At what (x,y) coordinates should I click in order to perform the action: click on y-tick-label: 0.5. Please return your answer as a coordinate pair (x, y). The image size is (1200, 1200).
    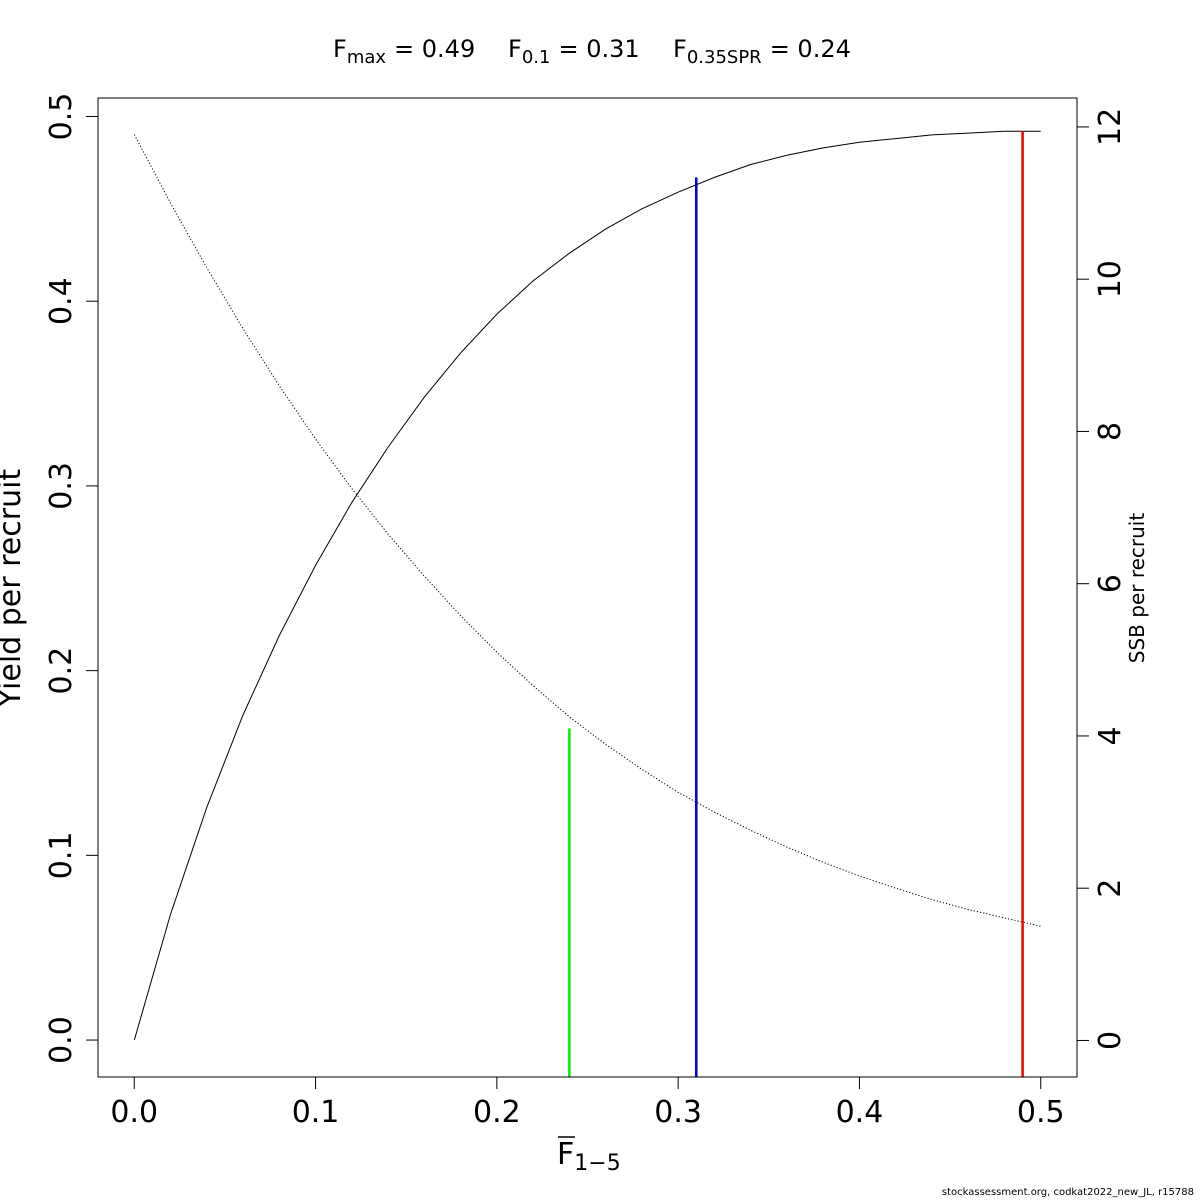
    Looking at the image, I should click on (61, 117).